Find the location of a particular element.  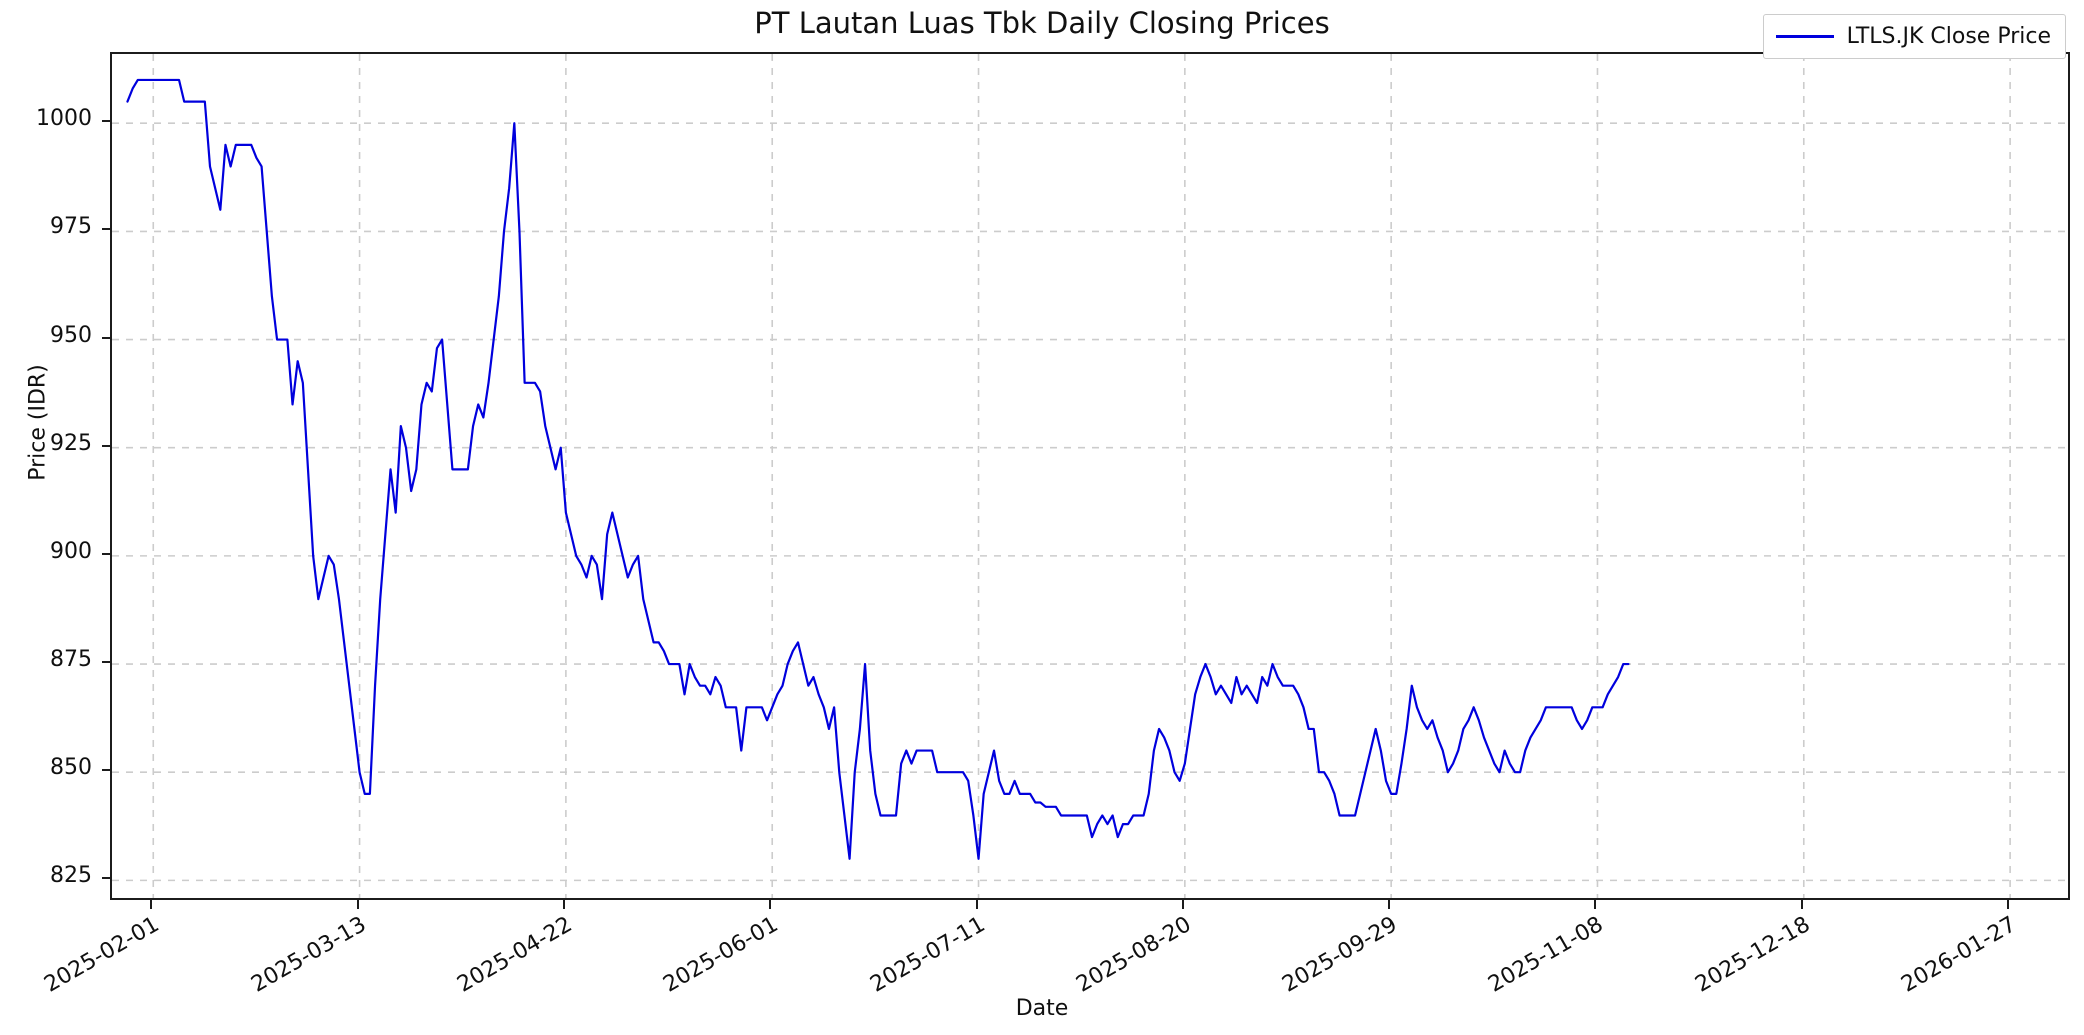

x-tick-label: 2025-02-01 is located at coordinates (102, 955).